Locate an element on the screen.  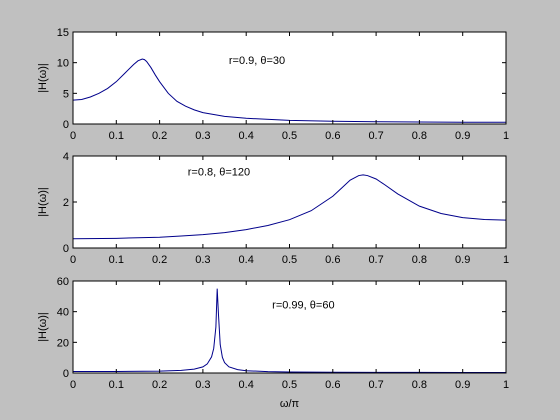
y-tick-label: 2 is located at coordinates (66, 203).